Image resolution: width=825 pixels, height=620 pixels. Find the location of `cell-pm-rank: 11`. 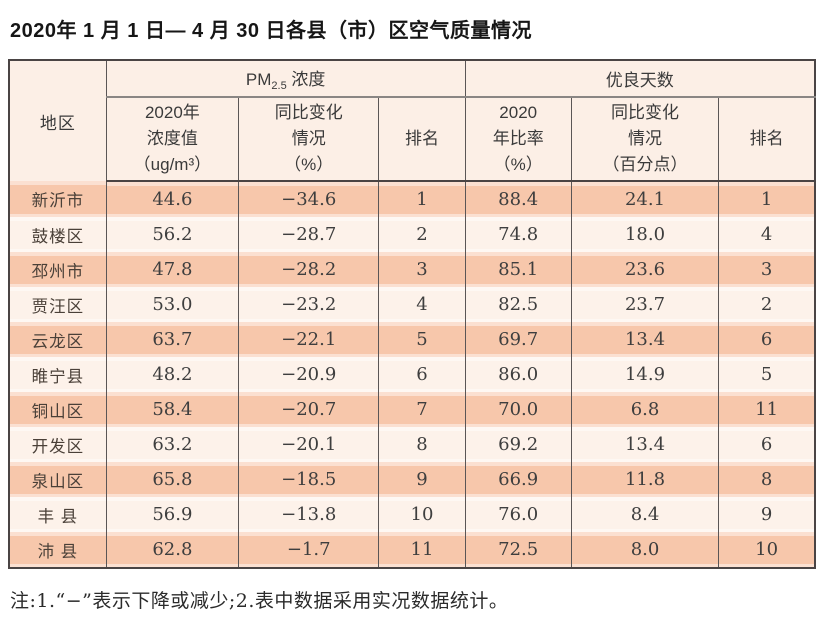

cell-pm-rank: 11 is located at coordinates (422, 550).